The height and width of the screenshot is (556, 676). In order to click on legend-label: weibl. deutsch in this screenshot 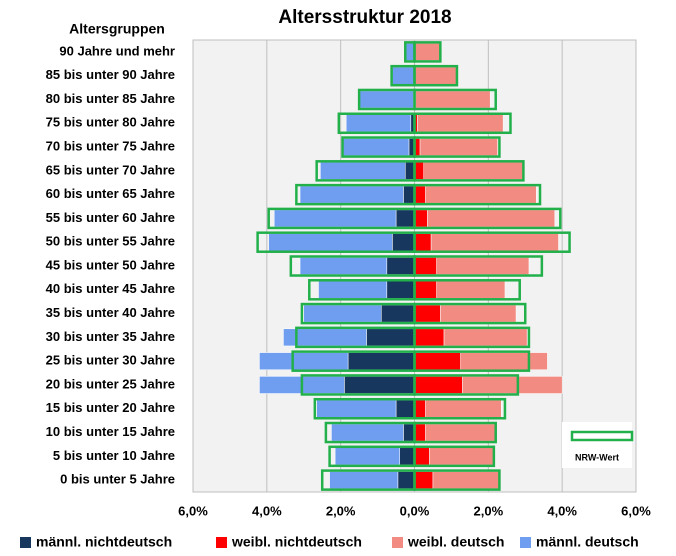, I will do `click(455, 542)`.